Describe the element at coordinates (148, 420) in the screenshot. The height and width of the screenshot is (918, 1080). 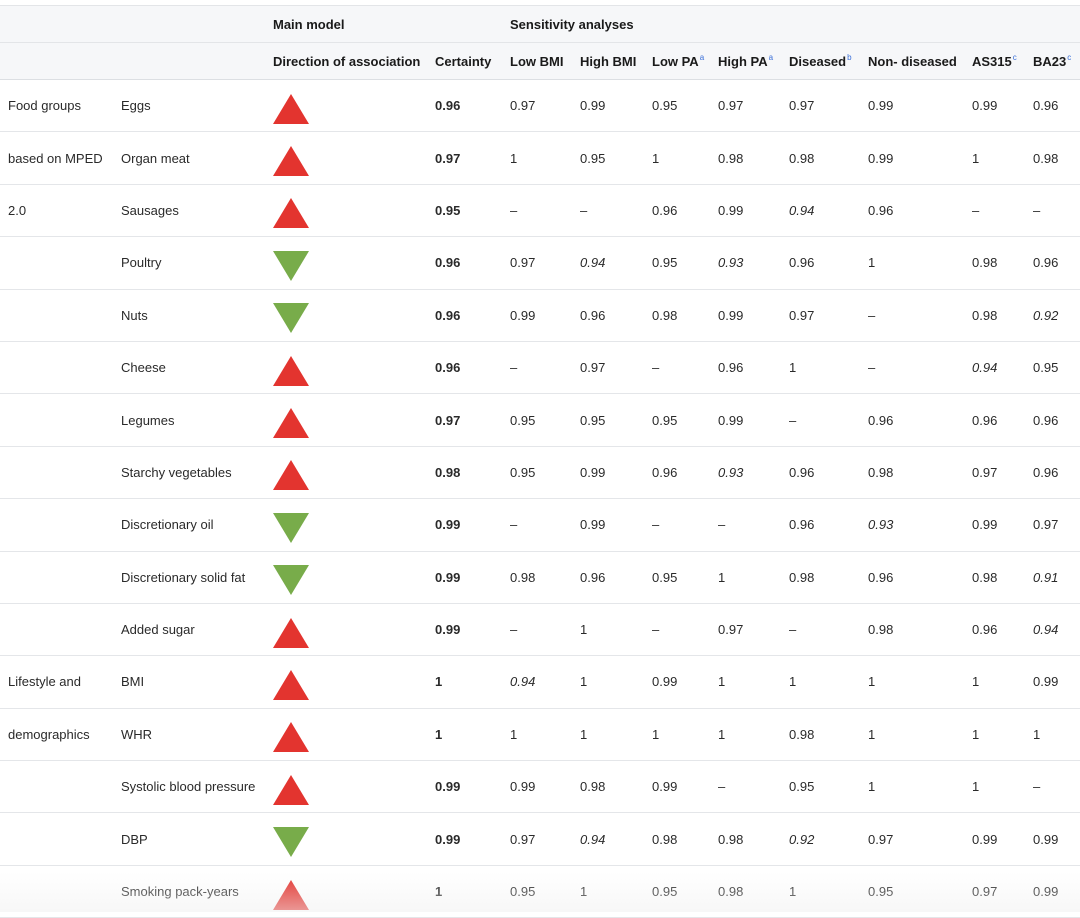
I see `row-item-label: Legumes` at that location.